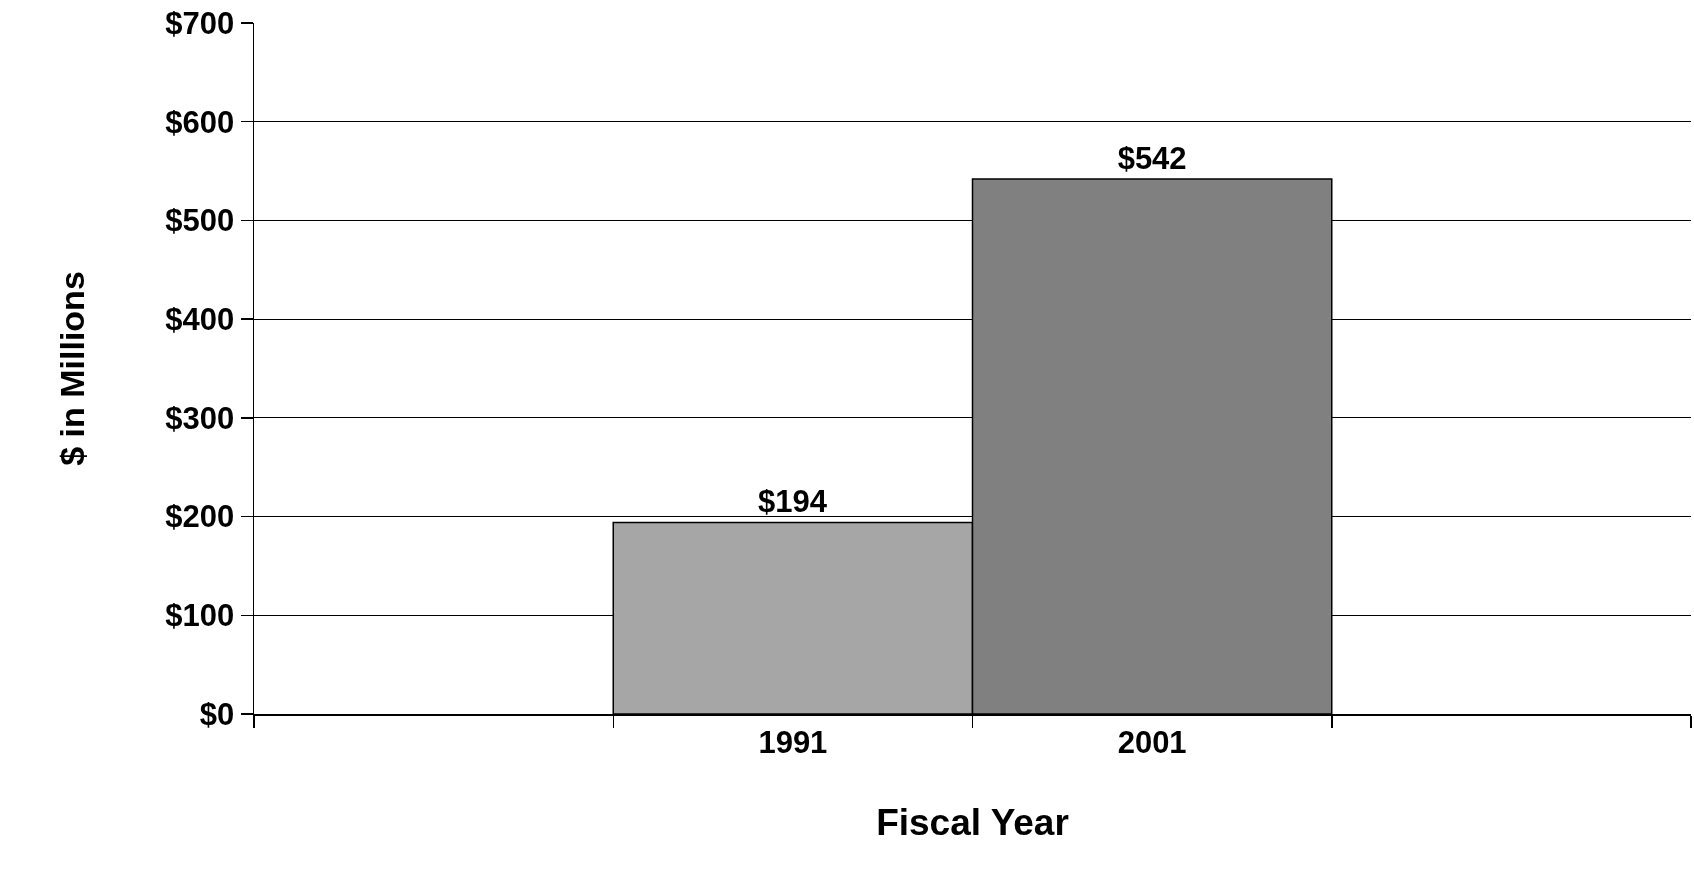 The image size is (1694, 887). Describe the element at coordinates (1152, 158) in the screenshot. I see `data-label: $542` at that location.